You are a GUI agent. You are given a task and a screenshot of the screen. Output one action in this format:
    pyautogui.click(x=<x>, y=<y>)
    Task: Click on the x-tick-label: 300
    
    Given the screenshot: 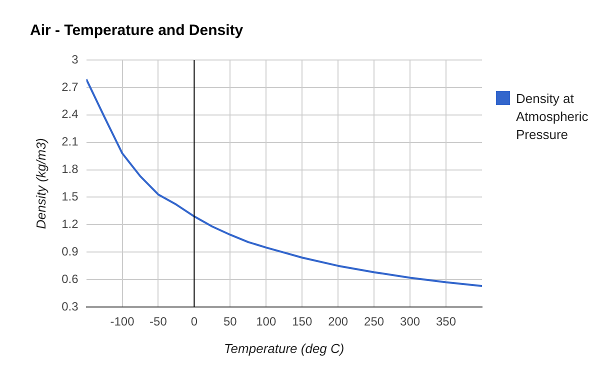 What is the action you would take?
    pyautogui.click(x=410, y=321)
    